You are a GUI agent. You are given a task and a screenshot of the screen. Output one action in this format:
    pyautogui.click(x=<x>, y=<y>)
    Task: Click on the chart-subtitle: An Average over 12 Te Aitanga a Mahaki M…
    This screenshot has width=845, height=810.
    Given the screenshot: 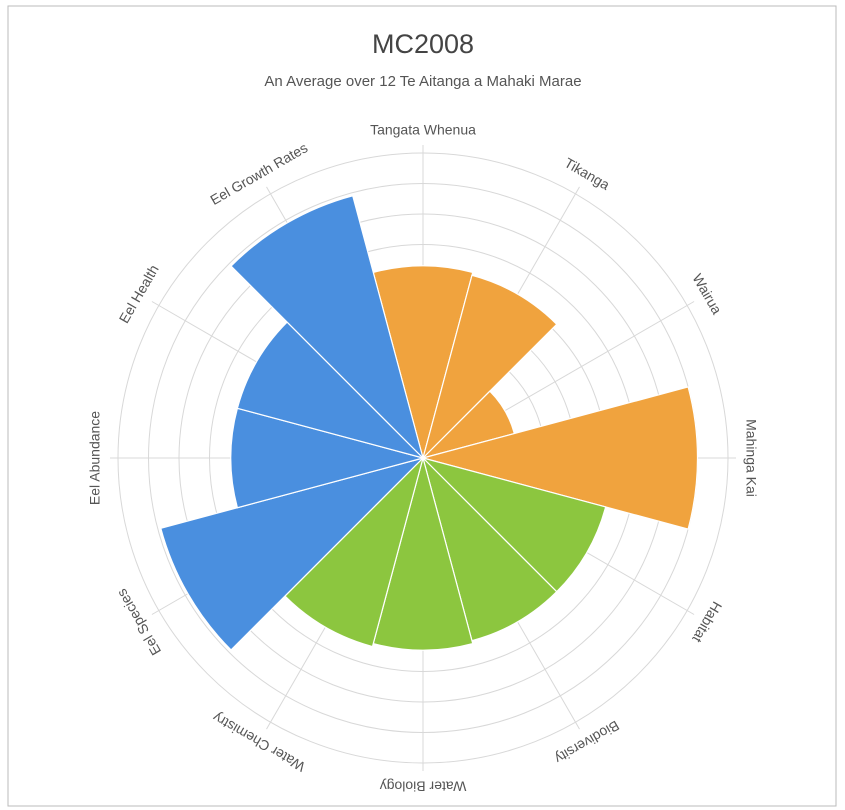 What is the action you would take?
    pyautogui.click(x=422, y=81)
    